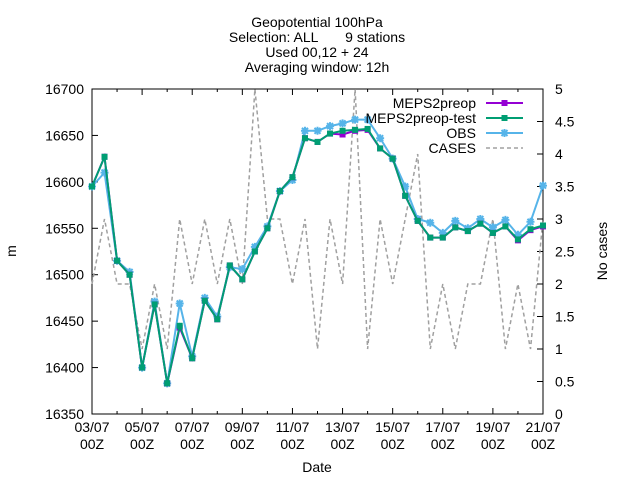  I want to click on x-tick-label-date: 11/07, so click(292, 427).